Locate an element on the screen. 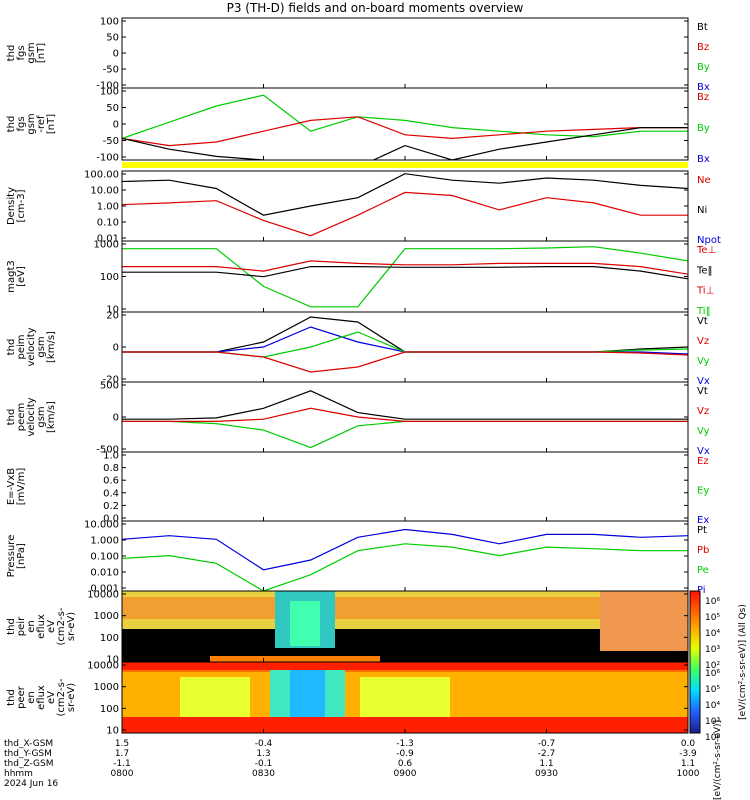 Image resolution: width=750 pixels, height=800 pixels. y-axis-label: -ref is located at coordinates (41, 124).